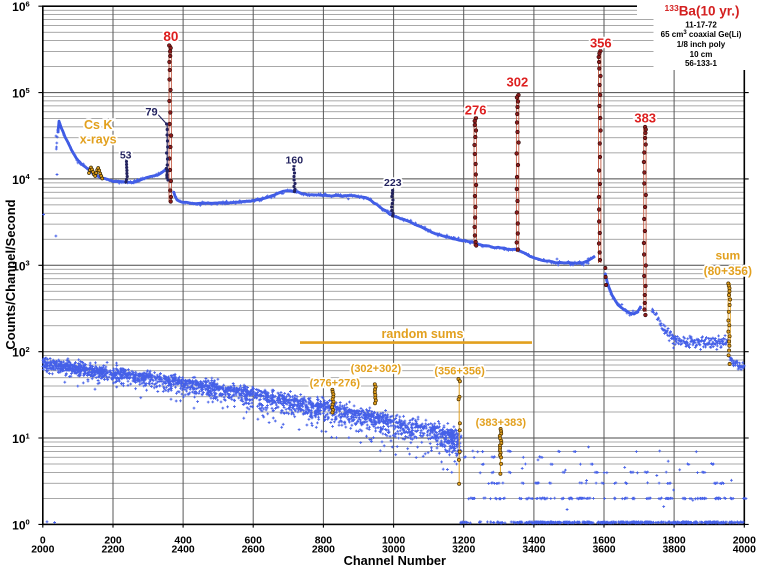 The width and height of the screenshot is (760, 570). What do you see at coordinates (727, 256) in the screenshot?
I see `svg-text: sum` at bounding box center [727, 256].